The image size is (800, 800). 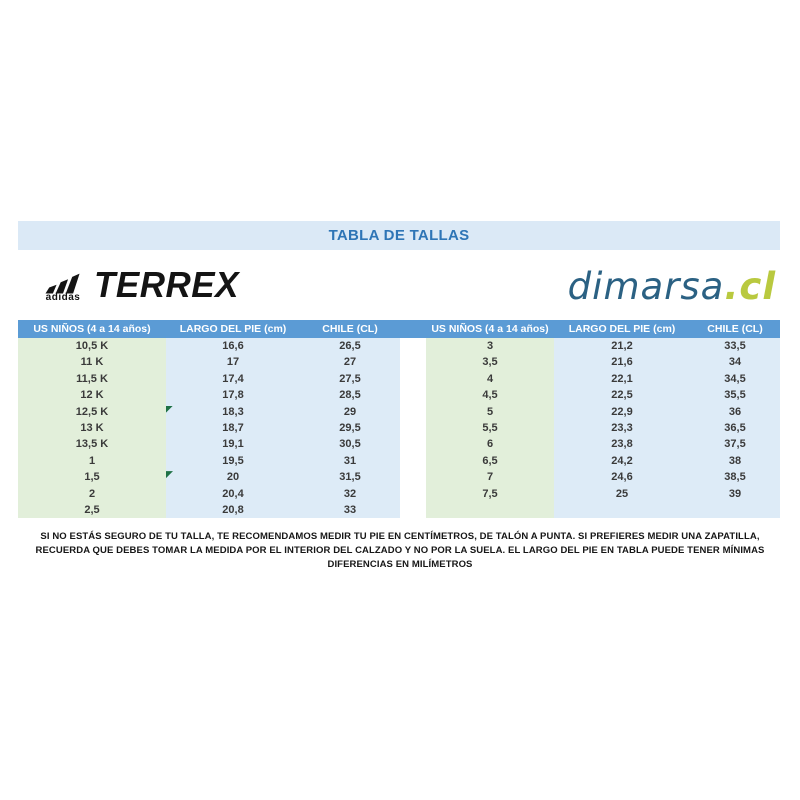 I want to click on size-cell: 13 K, so click(x=92, y=428).